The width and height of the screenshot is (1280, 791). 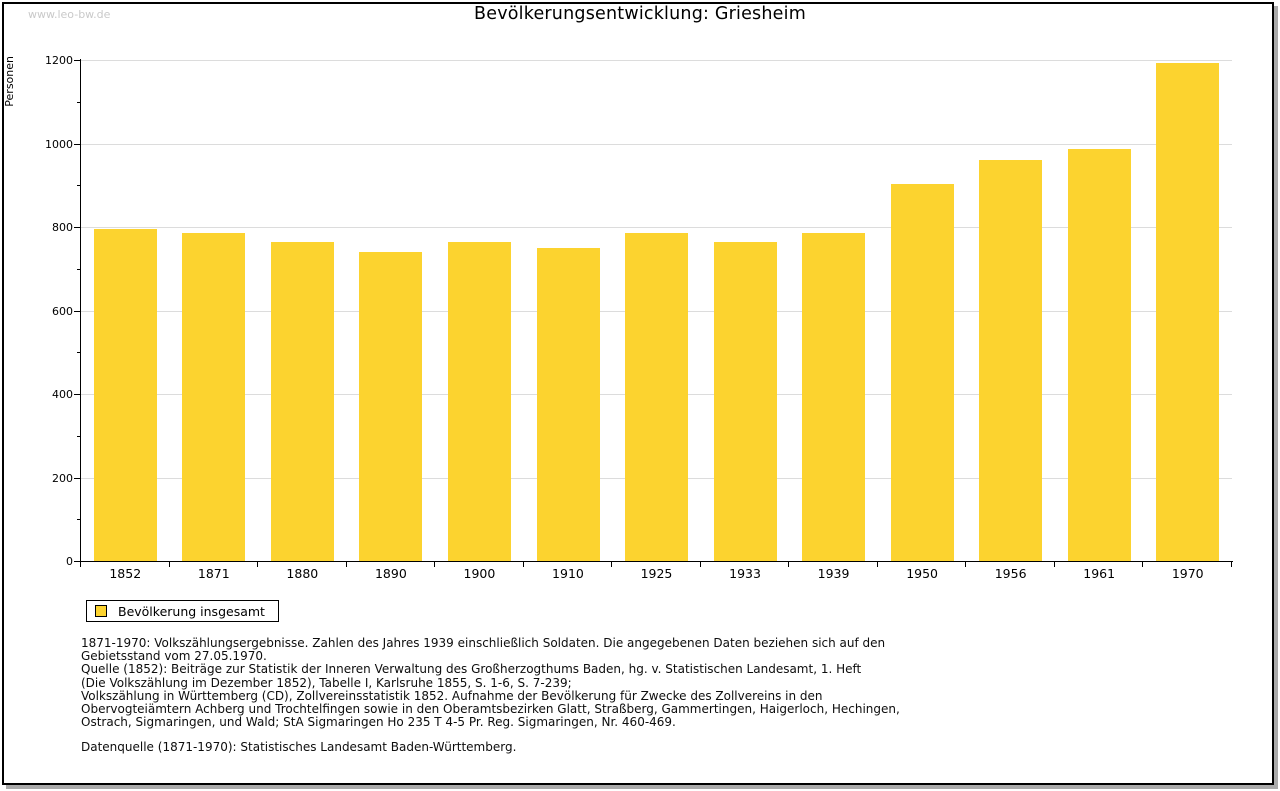 I want to click on x-axis-label-1871: 1871, so click(x=213, y=573).